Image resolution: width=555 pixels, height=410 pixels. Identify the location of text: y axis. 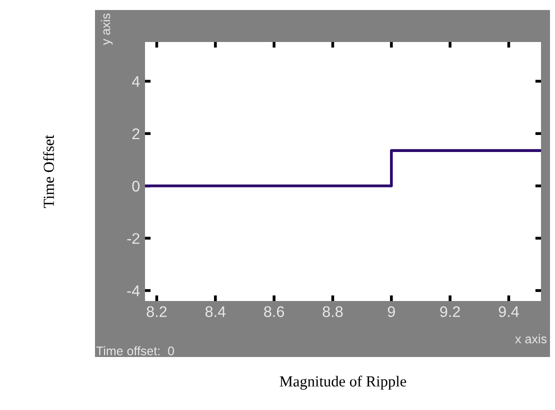
(107, 29).